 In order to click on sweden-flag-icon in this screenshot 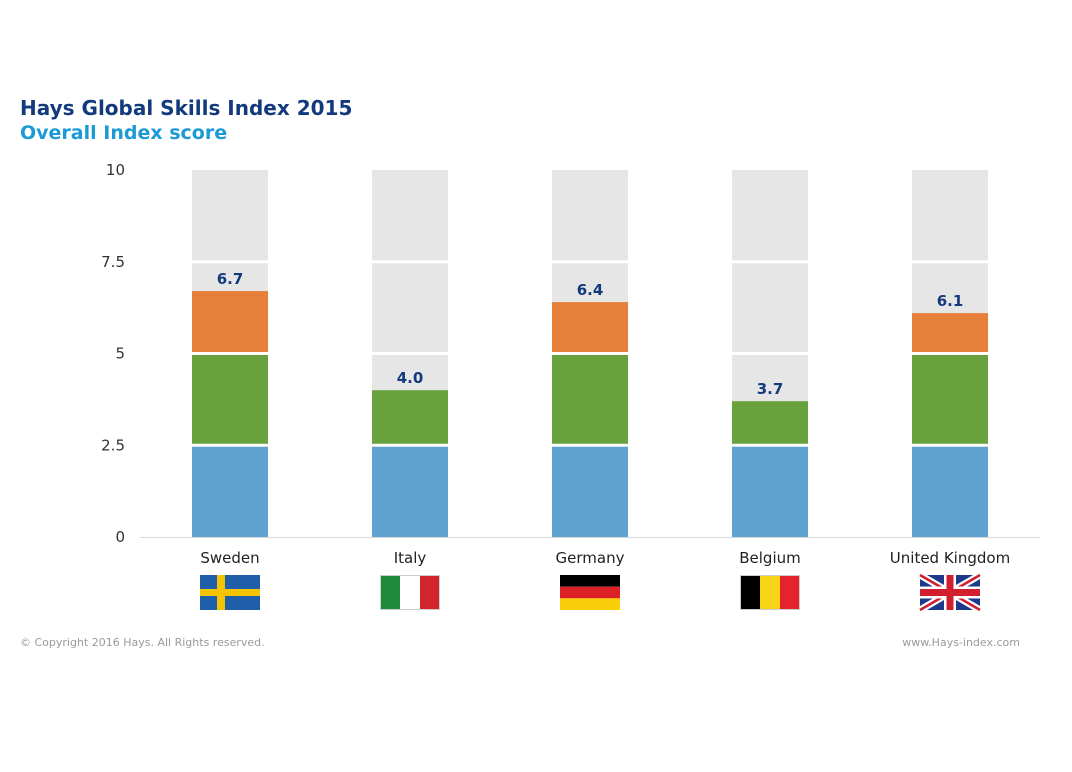, I will do `click(230, 592)`.